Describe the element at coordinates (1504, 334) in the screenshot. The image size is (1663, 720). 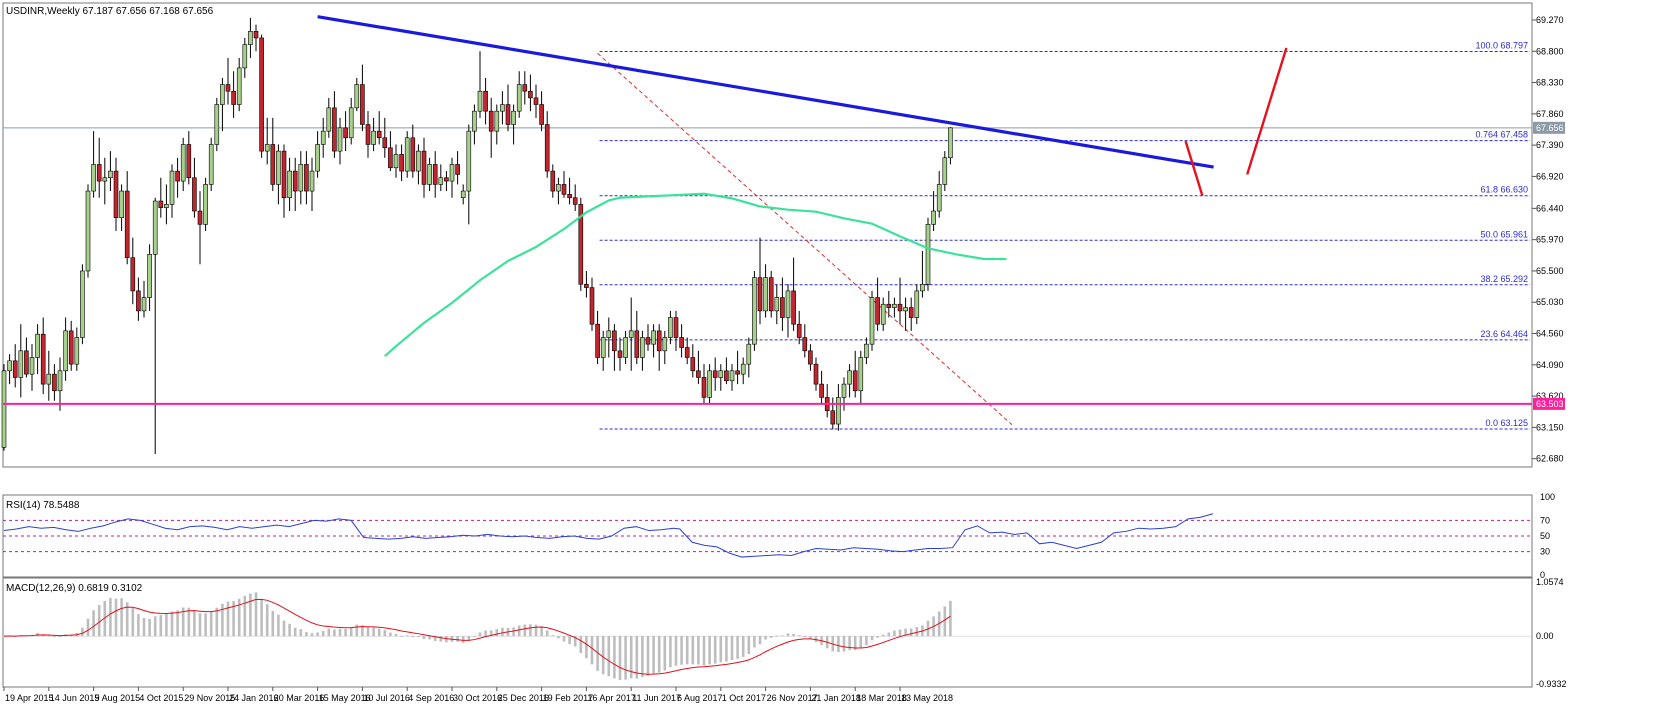
I see `fib-level-label: 23.6 64.464` at that location.